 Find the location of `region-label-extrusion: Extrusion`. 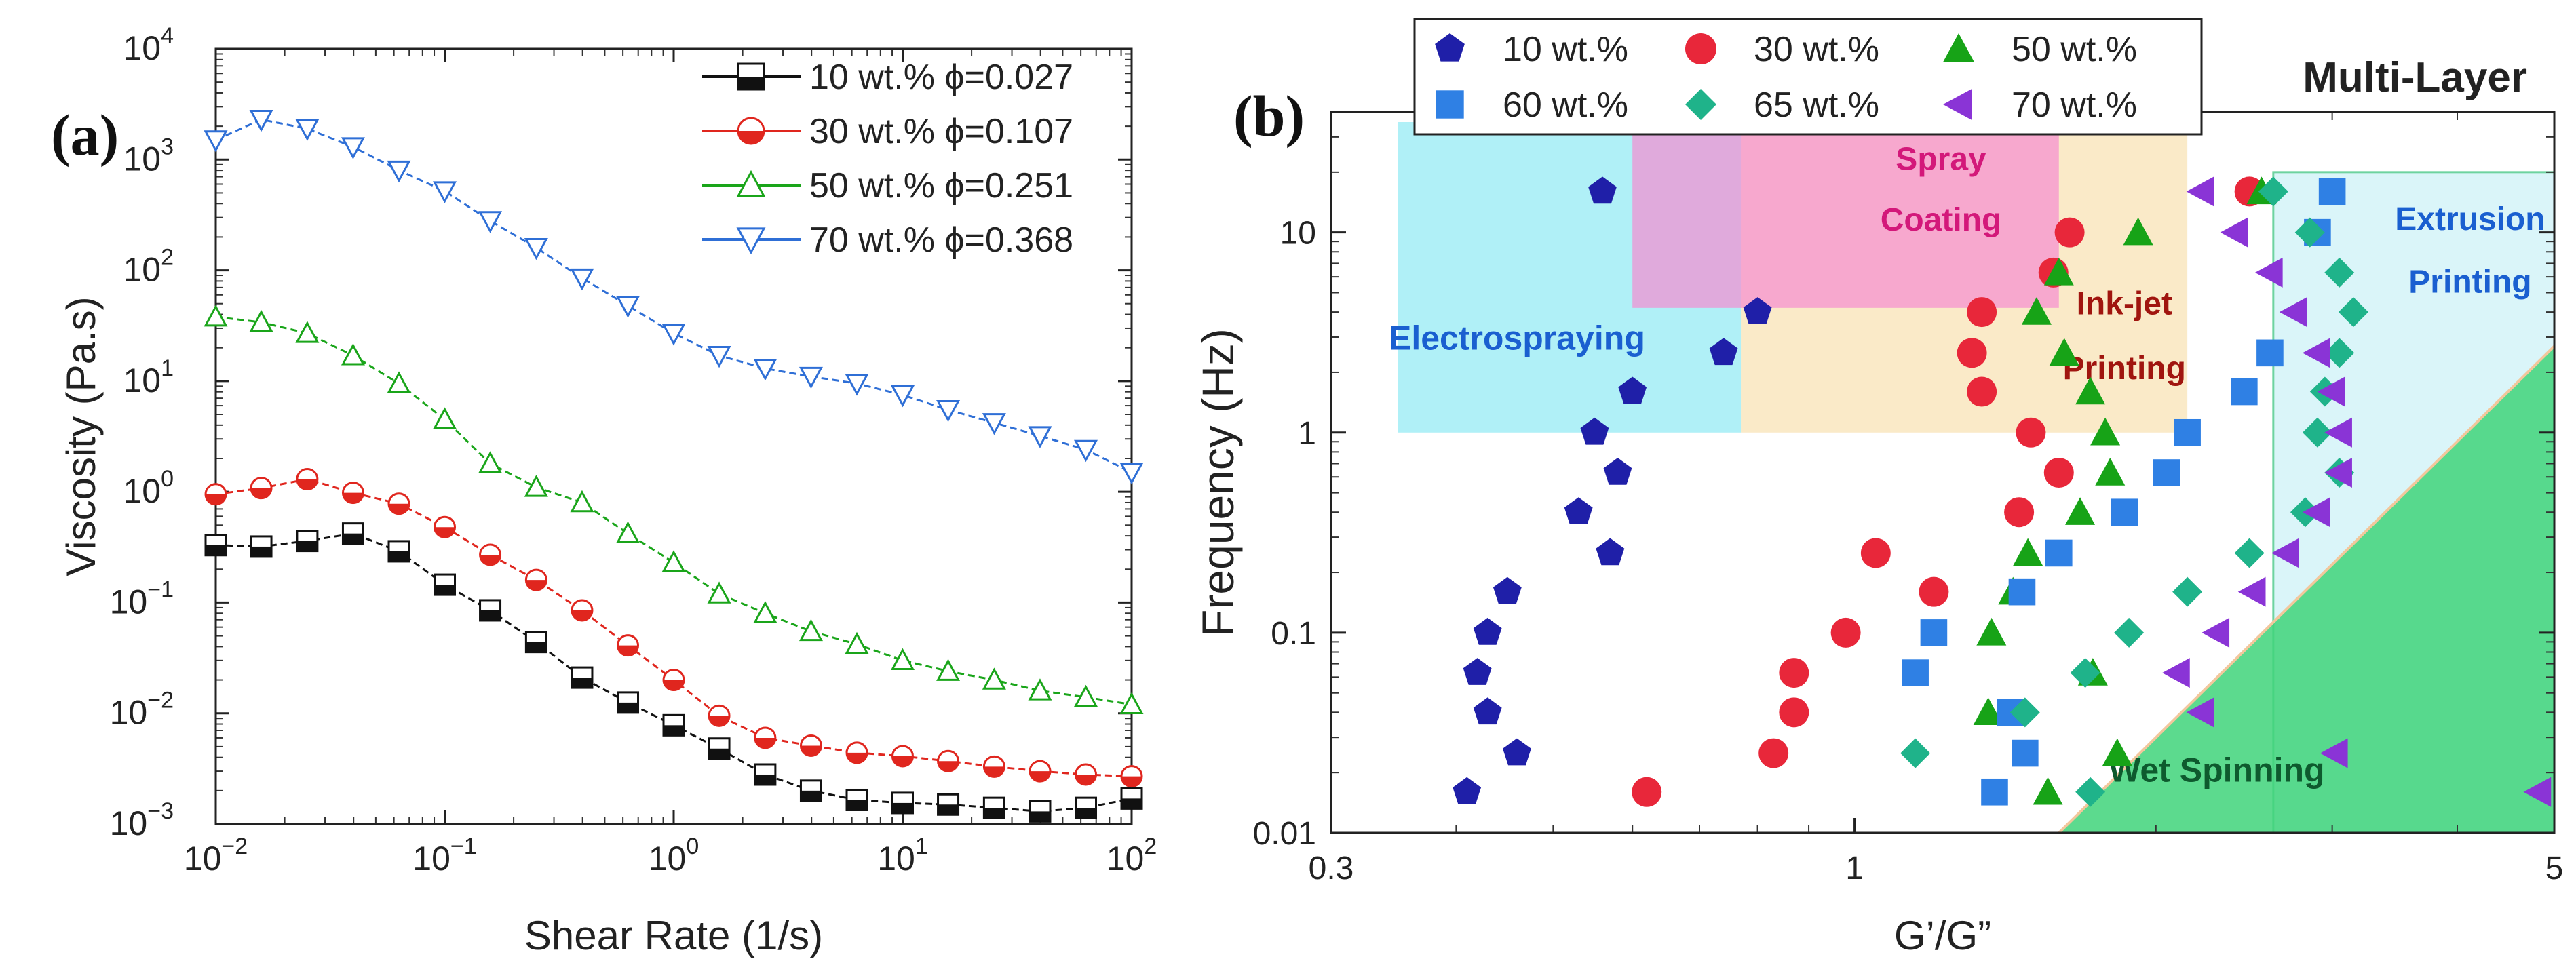

region-label-extrusion: Extrusion is located at coordinates (2470, 219).